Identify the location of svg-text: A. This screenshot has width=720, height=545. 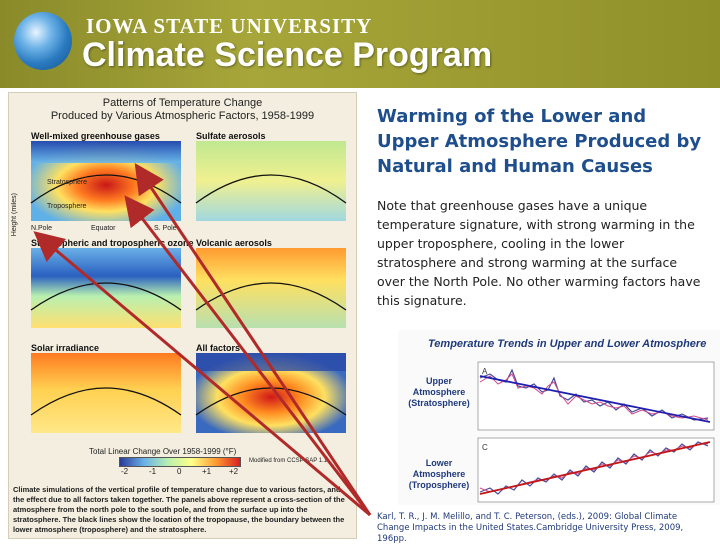
(485, 371).